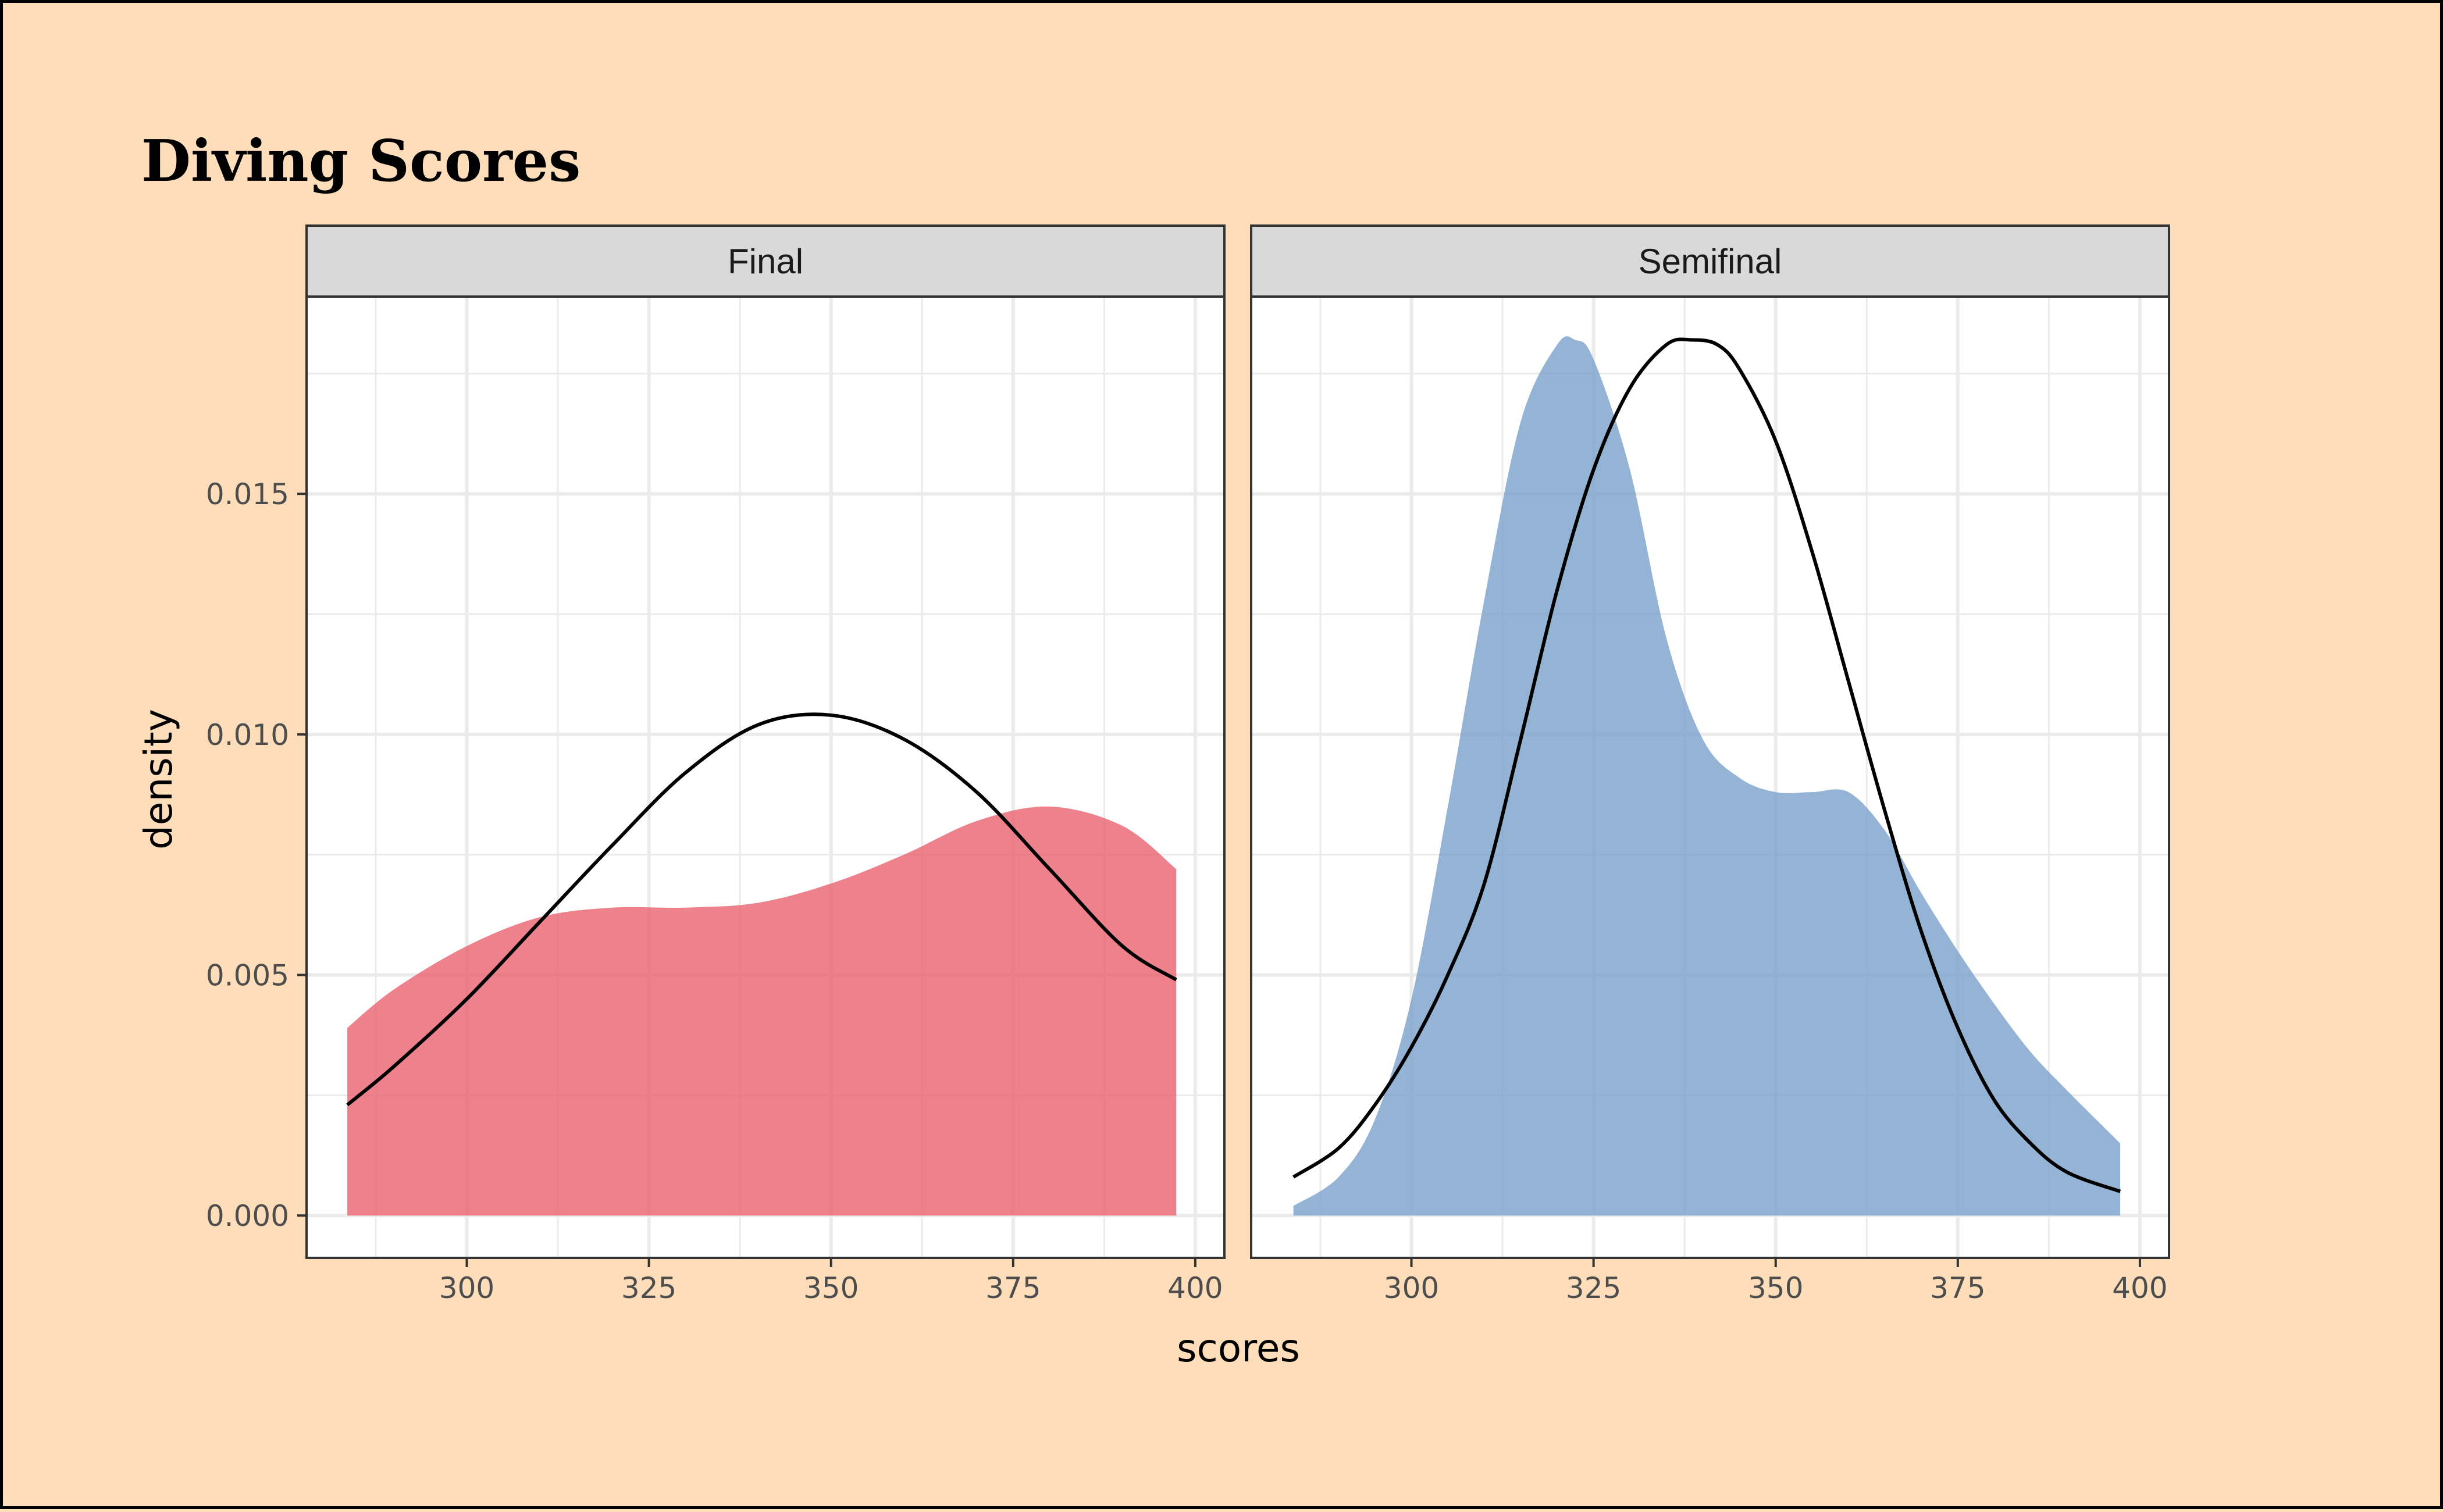  I want to click on density-area-final, so click(762, 1011).